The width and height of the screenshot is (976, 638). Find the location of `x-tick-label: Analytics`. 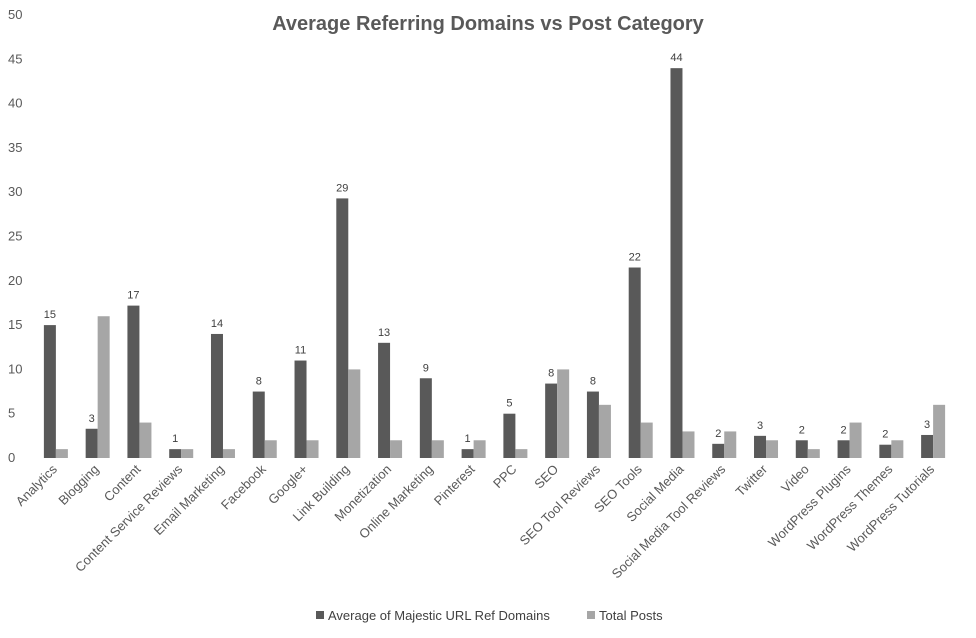

x-tick-label: Analytics is located at coordinates (37, 485).